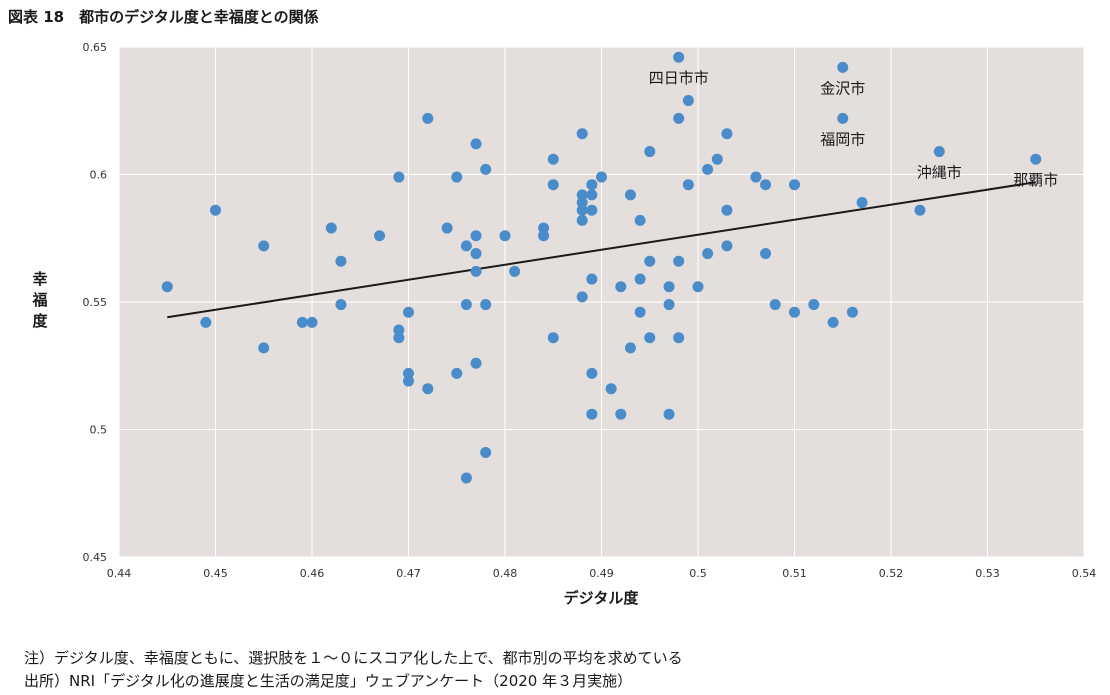 Image resolution: width=1110 pixels, height=695 pixels. What do you see at coordinates (119, 573) in the screenshot?
I see `x-tick-label: 0.44` at bounding box center [119, 573].